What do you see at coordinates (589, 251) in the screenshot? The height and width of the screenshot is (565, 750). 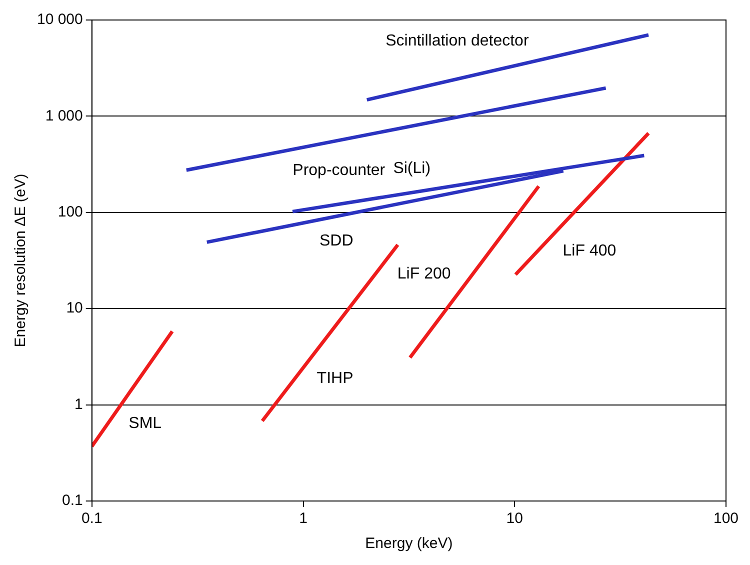 I see `series-label: LiF 400` at bounding box center [589, 251].